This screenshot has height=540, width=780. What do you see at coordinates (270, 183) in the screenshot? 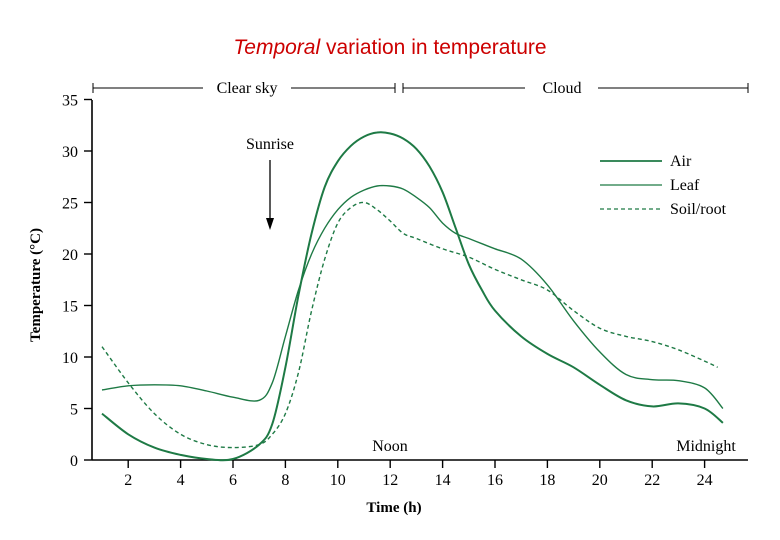
I see `sunrise-annotation: Sunrise` at bounding box center [270, 183].